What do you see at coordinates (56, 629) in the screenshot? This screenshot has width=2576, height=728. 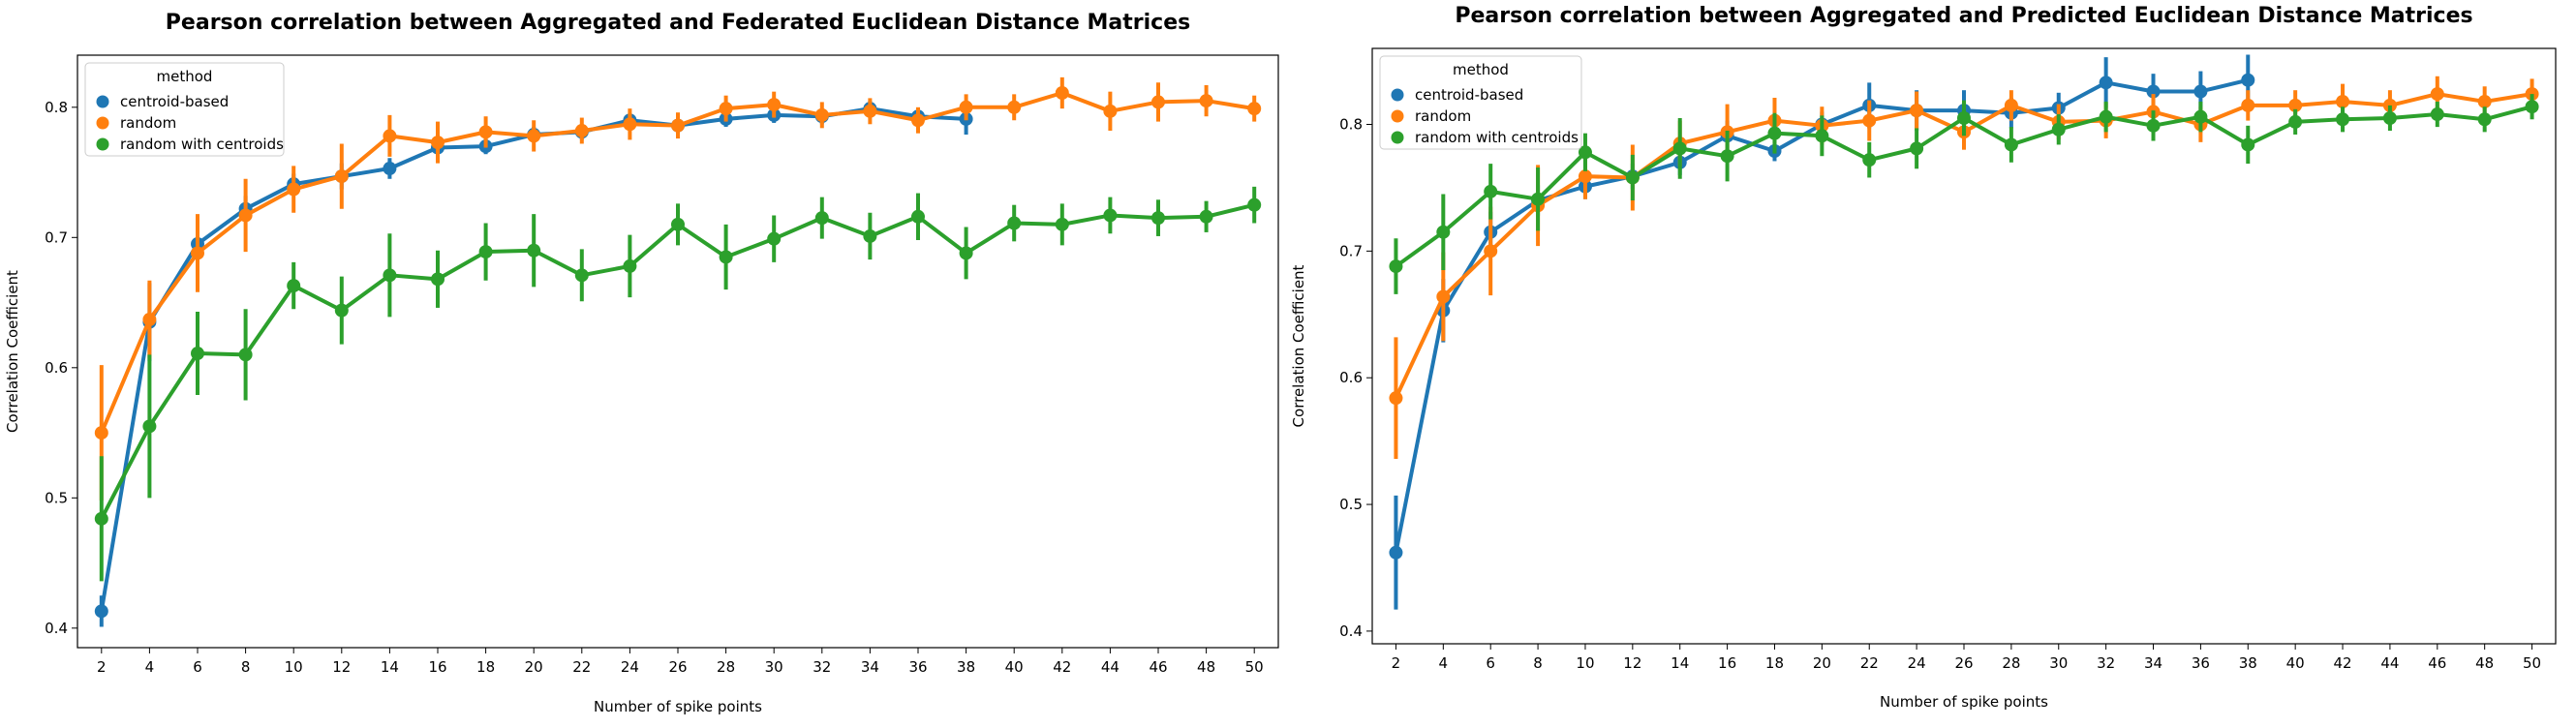 I see `y-tick-label: 0.4` at bounding box center [56, 629].